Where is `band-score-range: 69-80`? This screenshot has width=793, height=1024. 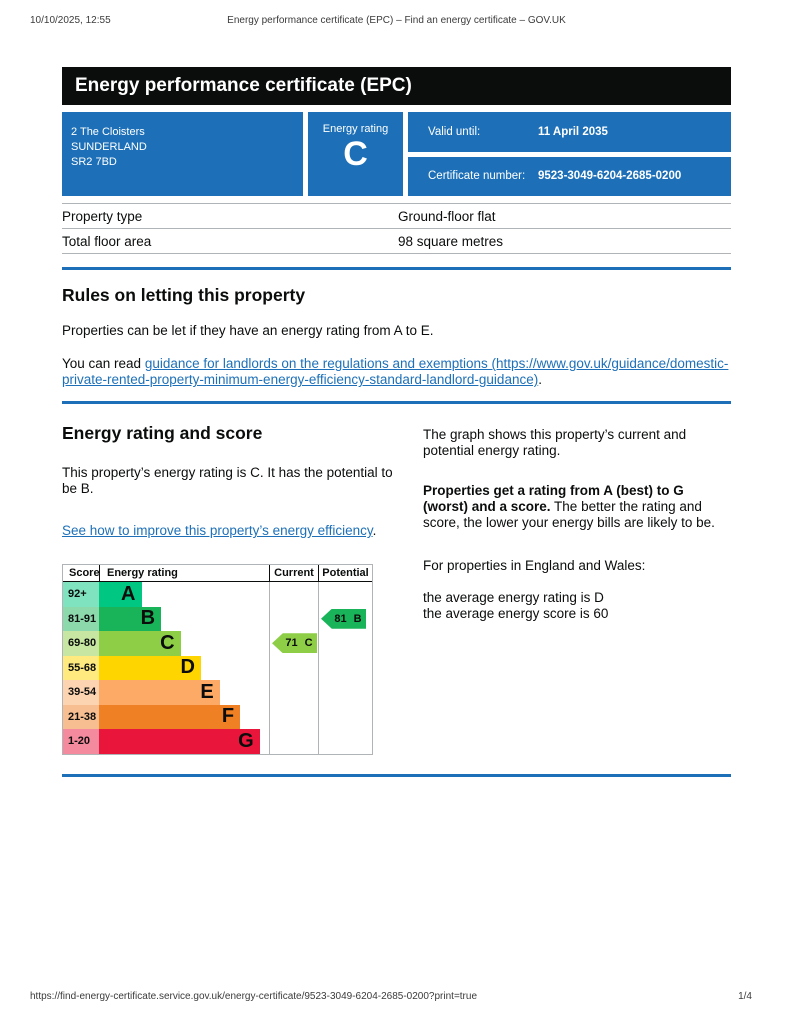 band-score-range: 69-80 is located at coordinates (81, 643).